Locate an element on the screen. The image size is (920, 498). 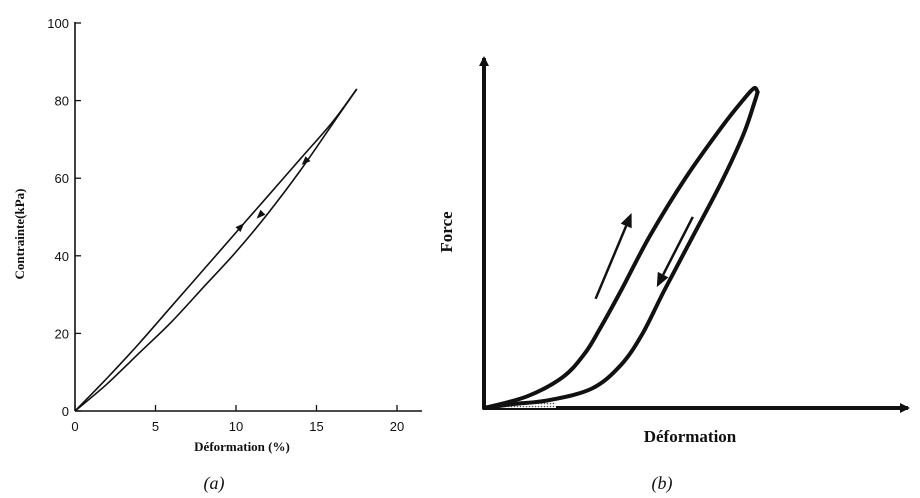
chart-a-xlabel: Déformation (%) is located at coordinates (242, 446).